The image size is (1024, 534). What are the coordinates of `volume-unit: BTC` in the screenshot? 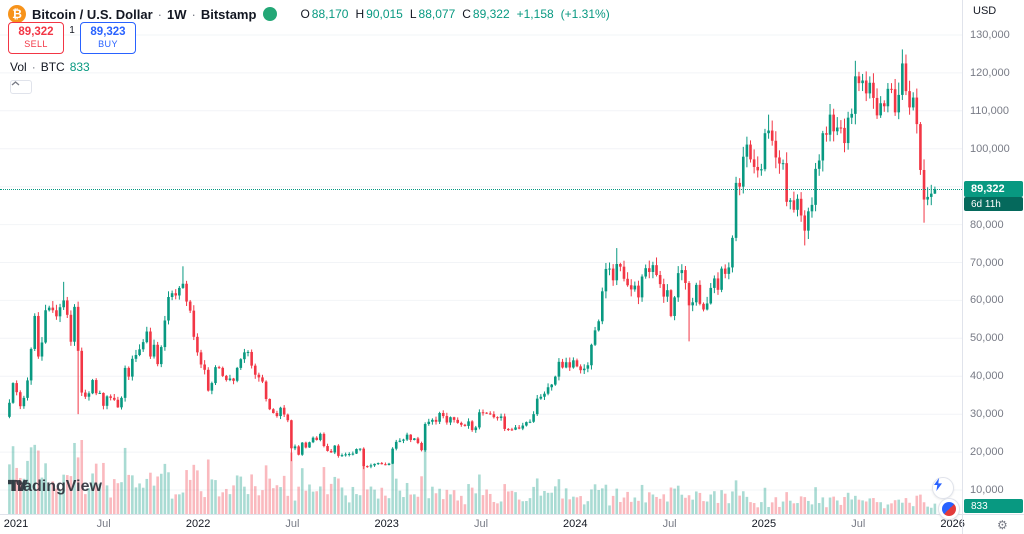 It's located at (52, 67).